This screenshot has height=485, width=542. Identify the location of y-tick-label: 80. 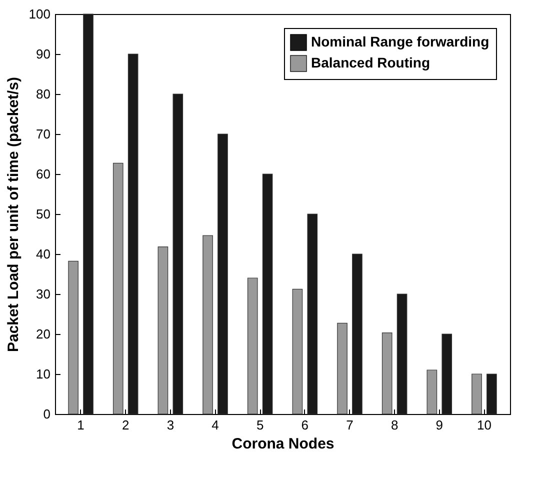
(43, 94).